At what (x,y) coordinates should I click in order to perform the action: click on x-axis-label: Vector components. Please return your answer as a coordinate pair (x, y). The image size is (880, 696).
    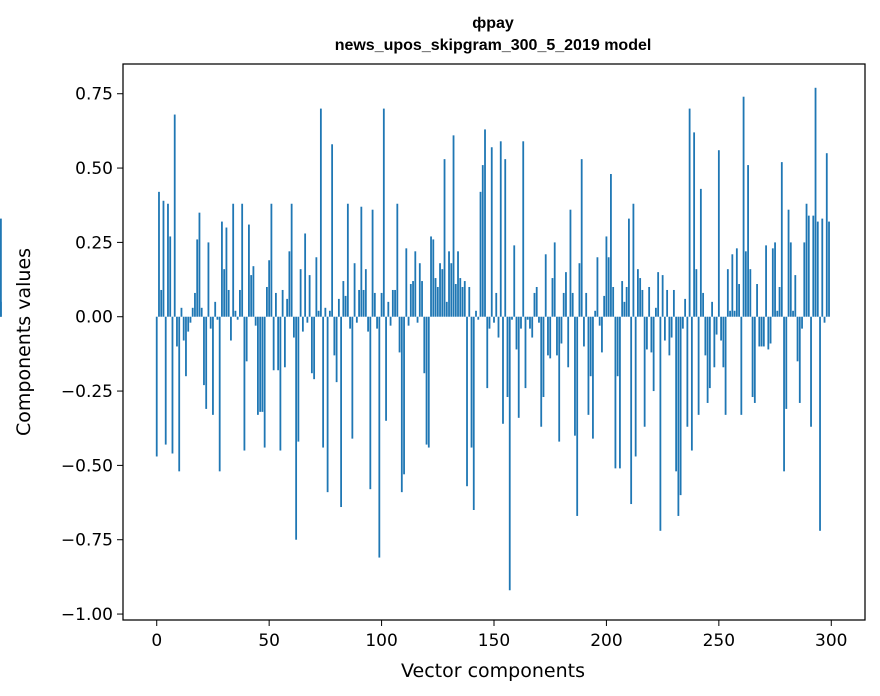
    Looking at the image, I should click on (493, 671).